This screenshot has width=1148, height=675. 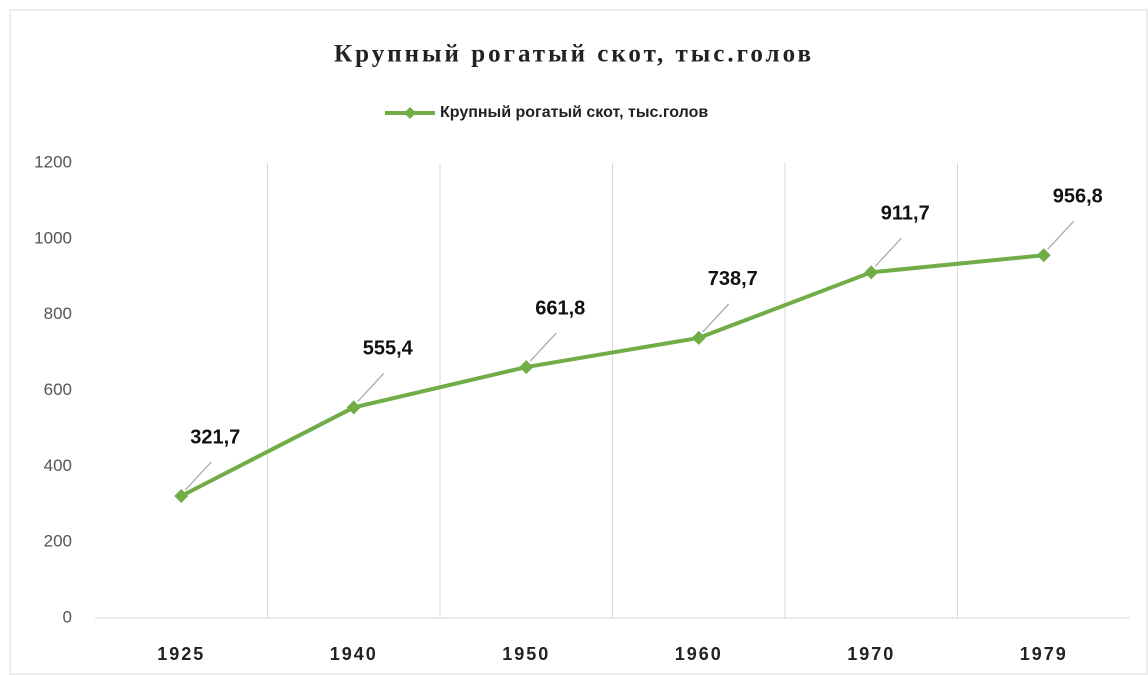 What do you see at coordinates (53, 161) in the screenshot?
I see `y-tick-label: 1200` at bounding box center [53, 161].